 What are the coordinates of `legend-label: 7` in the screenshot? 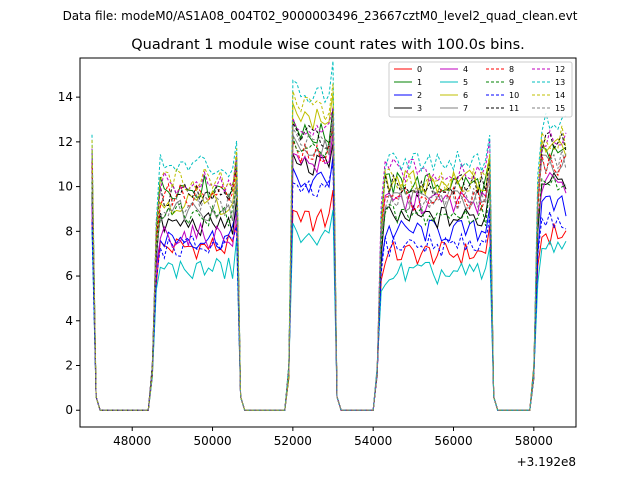 It's located at (465, 108).